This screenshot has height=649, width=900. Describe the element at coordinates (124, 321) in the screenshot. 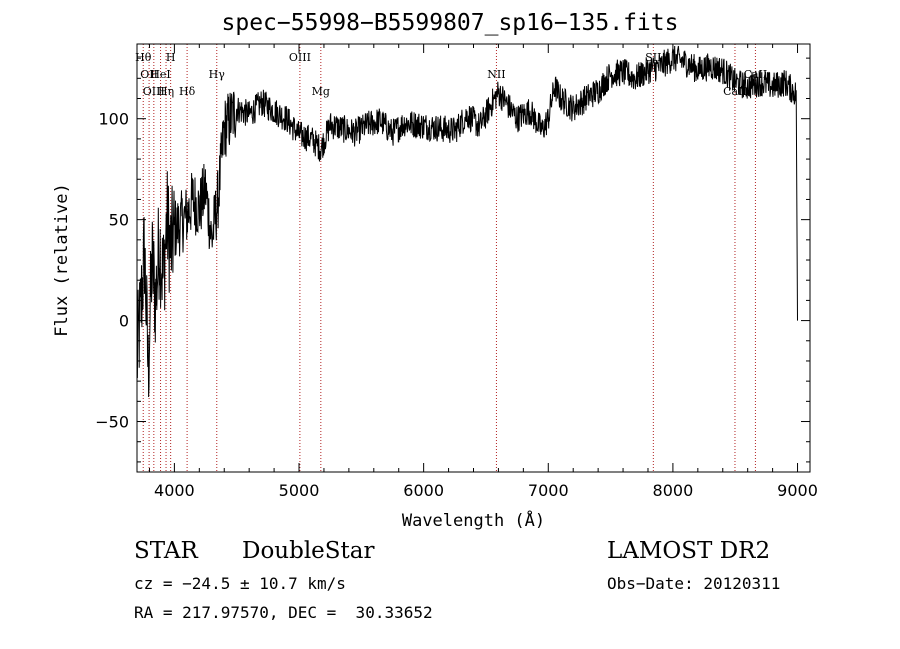

I see `y-tick-label: 0` at that location.